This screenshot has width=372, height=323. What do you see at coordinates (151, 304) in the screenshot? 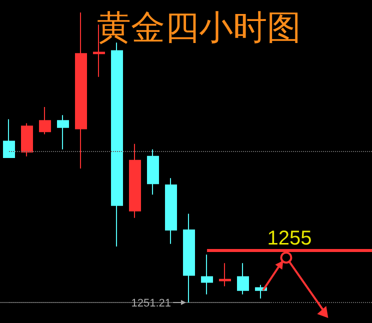
I see `annotation: 1251.21` at bounding box center [151, 304].